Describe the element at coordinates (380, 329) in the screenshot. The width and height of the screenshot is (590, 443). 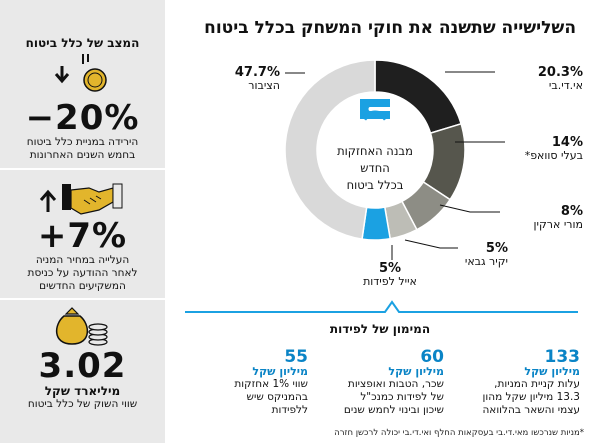
I see `funding-heading: המימון של לפידות` at that location.